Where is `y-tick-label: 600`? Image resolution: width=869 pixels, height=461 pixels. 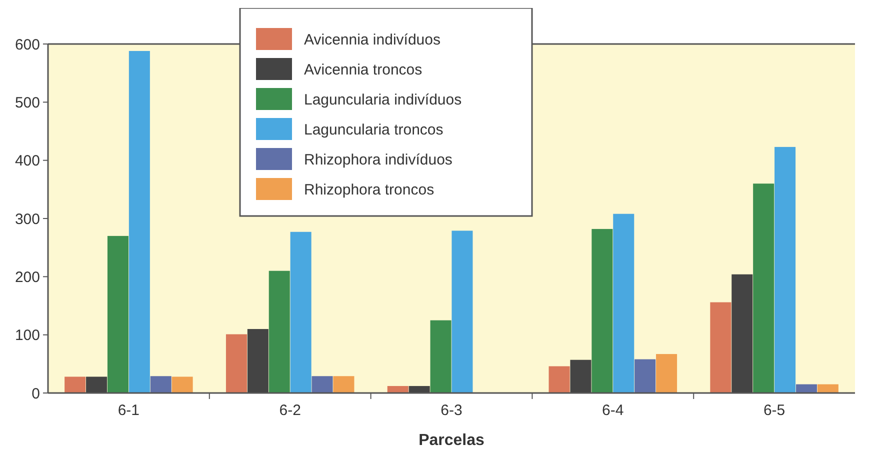 y-tick-label: 600 is located at coordinates (27, 45).